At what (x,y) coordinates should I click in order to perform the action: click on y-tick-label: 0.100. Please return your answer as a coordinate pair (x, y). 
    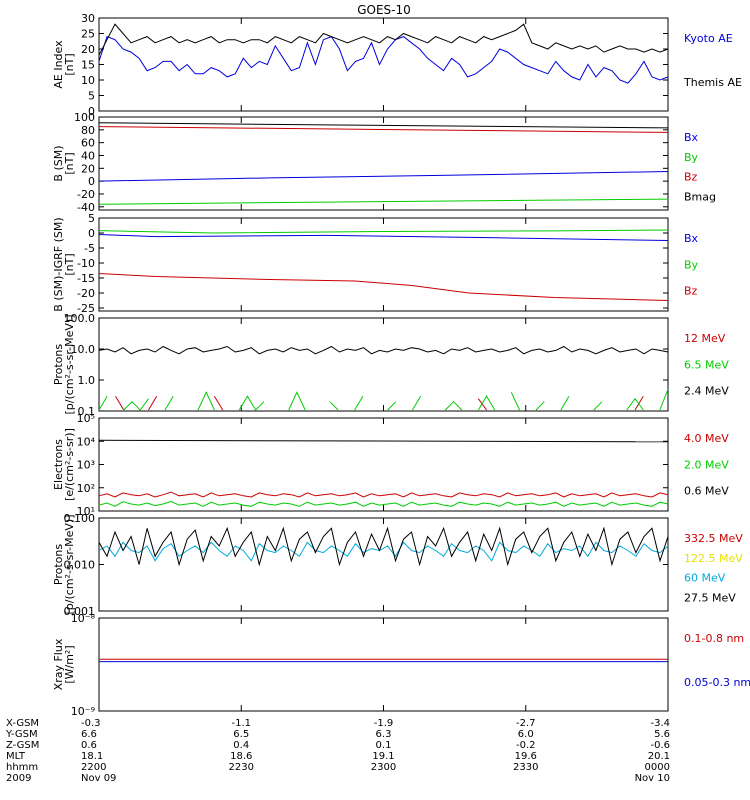
    Looking at the image, I should click on (80, 518).